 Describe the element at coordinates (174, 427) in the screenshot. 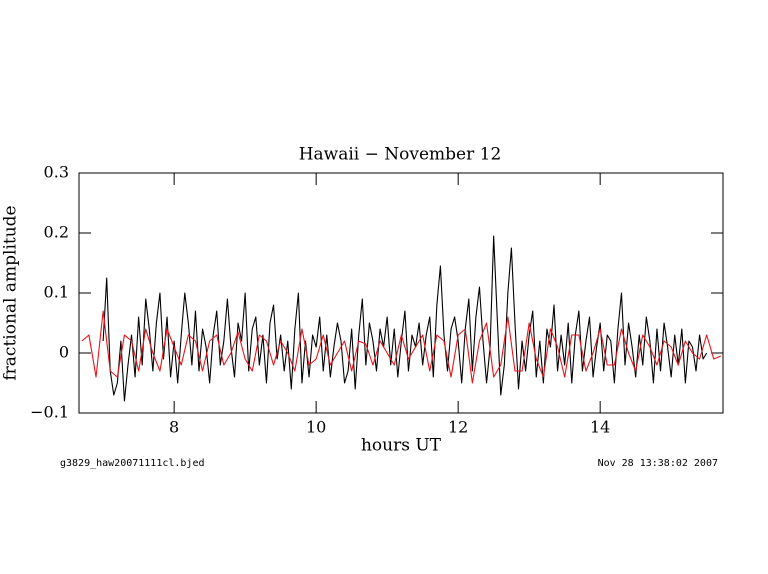

I see `x-tick-label: 8` at that location.